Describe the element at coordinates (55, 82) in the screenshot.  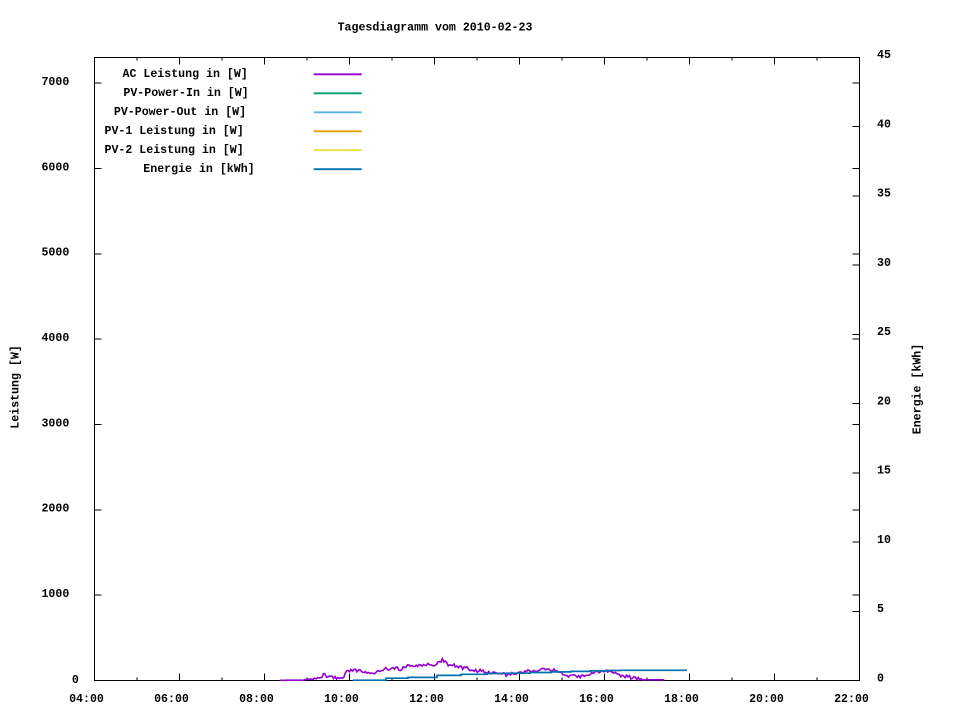
I see `svg-text: 7000` at that location.